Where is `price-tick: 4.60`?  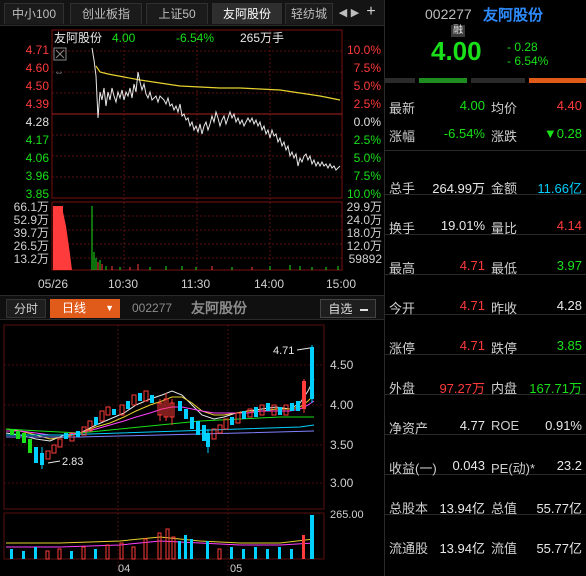 price-tick: 4.60 is located at coordinates (38, 68).